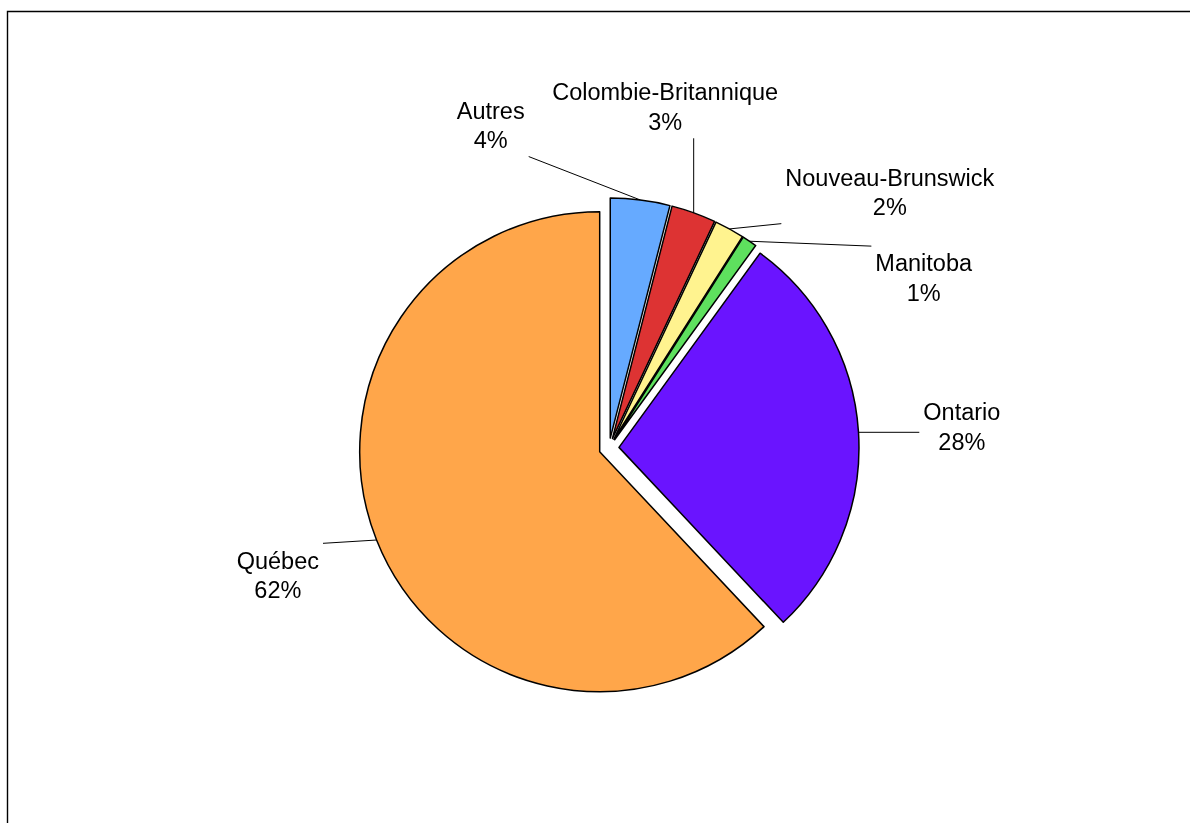  What do you see at coordinates (665, 92) in the screenshot?
I see `slice-label: Colombie-Britannique` at bounding box center [665, 92].